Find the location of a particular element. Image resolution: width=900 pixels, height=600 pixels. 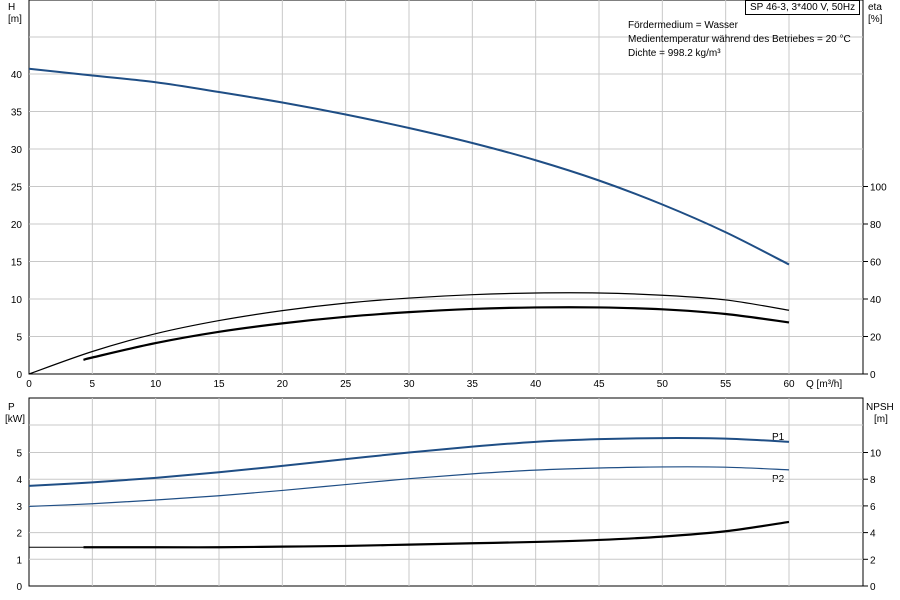

upper-left-tick-label: 25 is located at coordinates (17, 188).